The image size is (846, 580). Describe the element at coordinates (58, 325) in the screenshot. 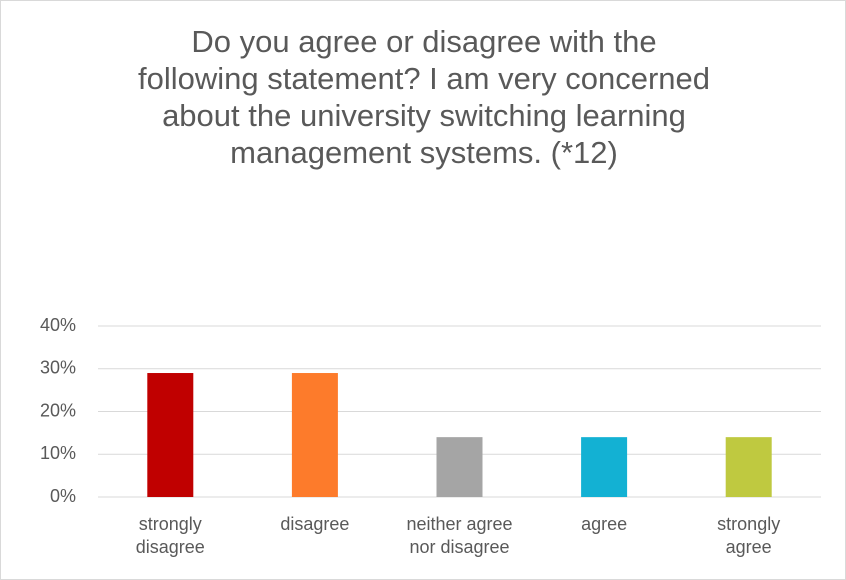

I see `y-tick-label: 40%` at that location.